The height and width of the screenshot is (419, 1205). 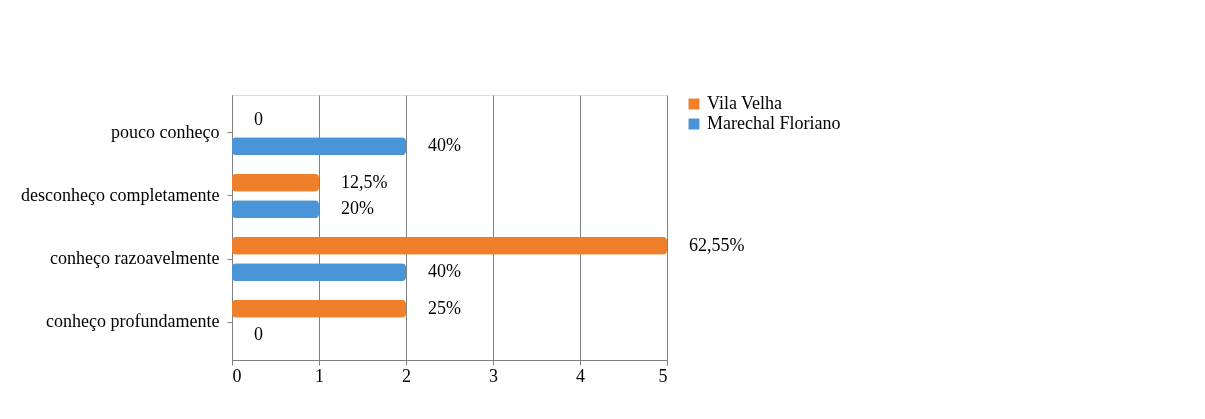 What do you see at coordinates (135, 258) in the screenshot?
I see `y-tick-label: conheço razoavelmente` at bounding box center [135, 258].